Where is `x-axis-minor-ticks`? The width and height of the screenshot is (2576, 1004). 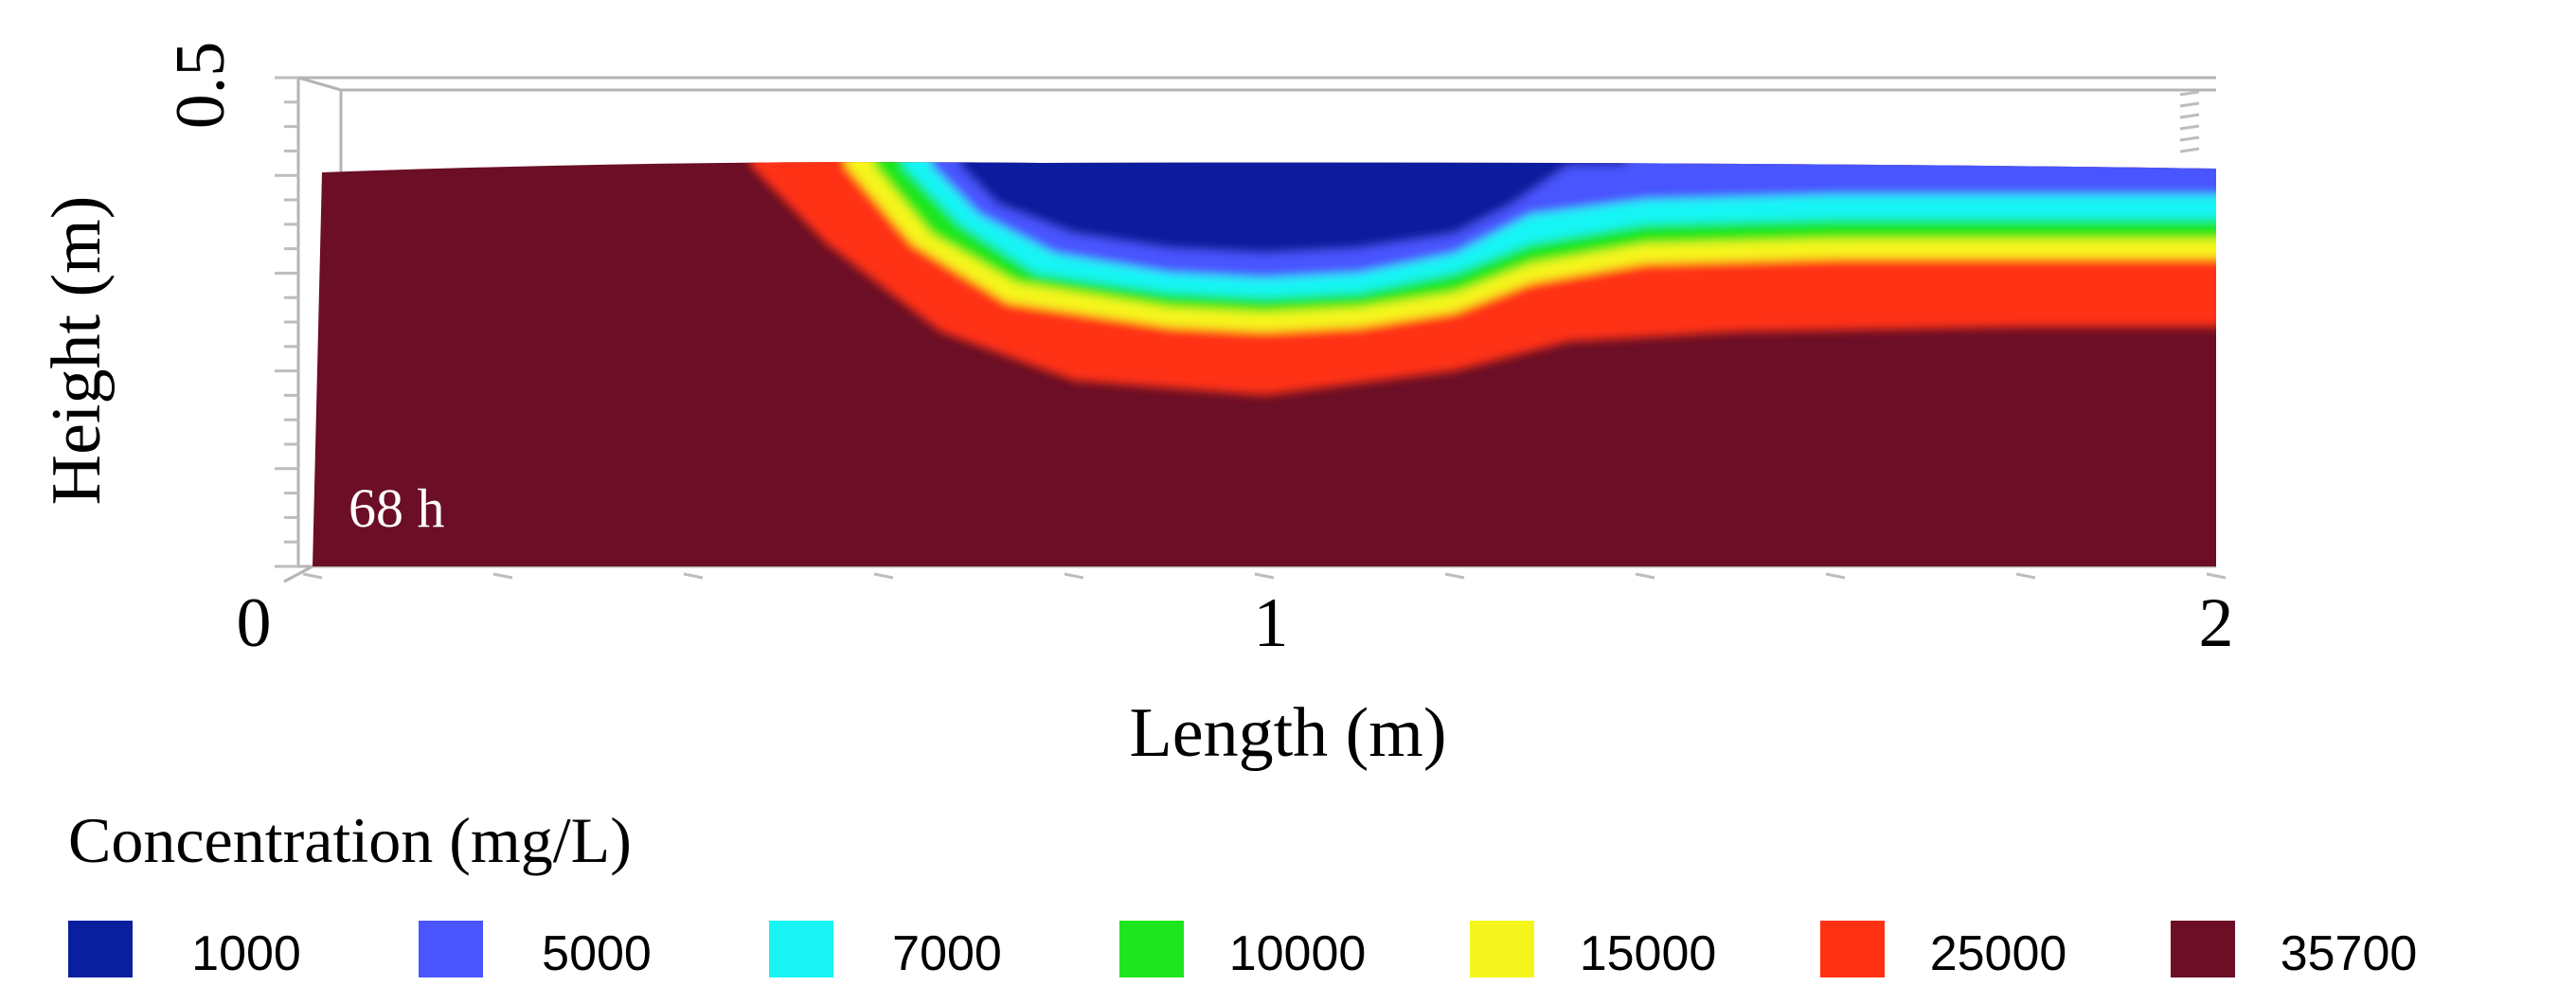 x-axis-minor-ticks is located at coordinates (1264, 576).